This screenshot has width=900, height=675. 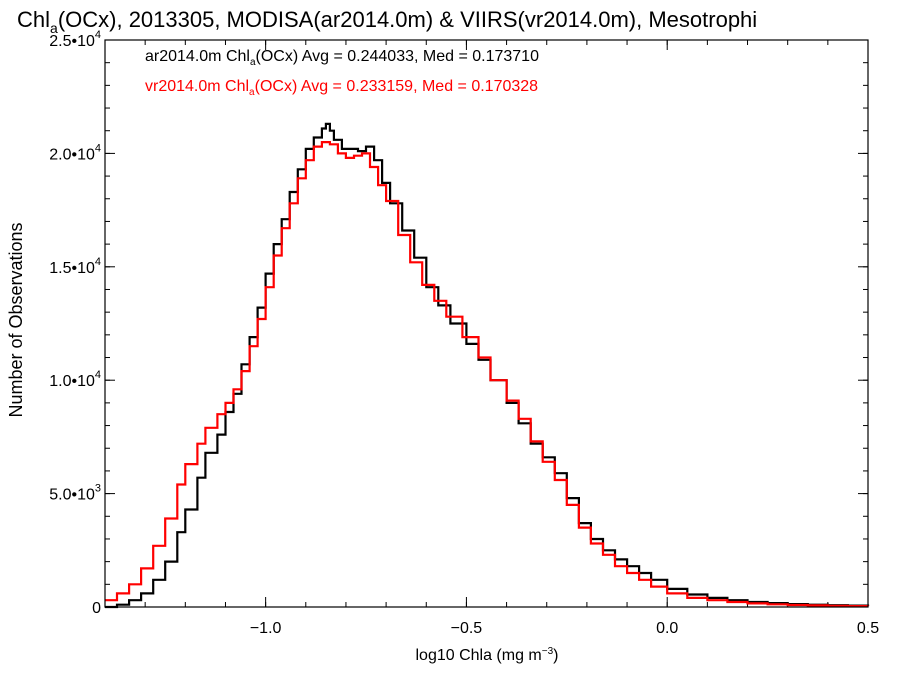 I want to click on legend-entry-1-sub: a, so click(x=252, y=92).